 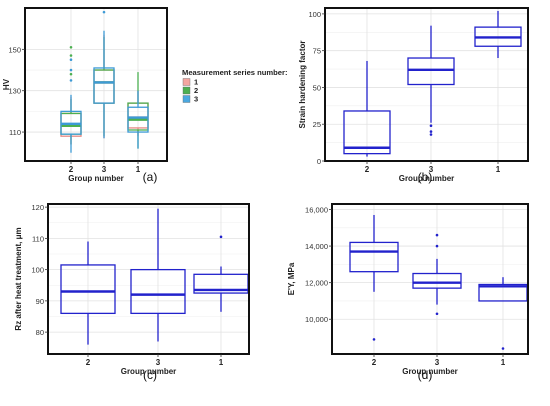 I want to click on y-axis-title: HV, so click(x=6, y=84).